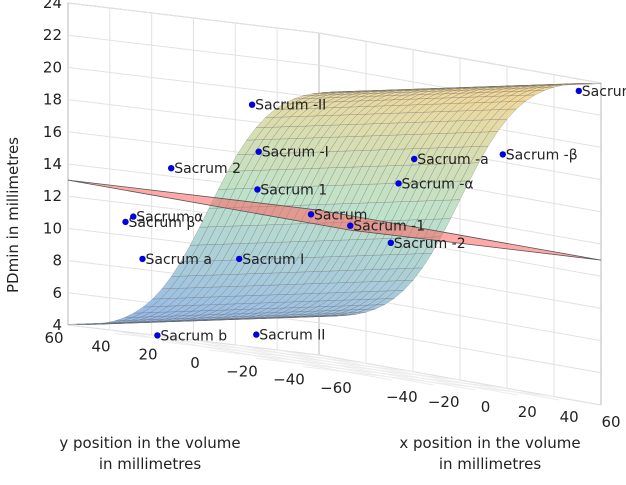 The width and height of the screenshot is (626, 485). I want to click on point-label: Sacrum -1, so click(389, 227).